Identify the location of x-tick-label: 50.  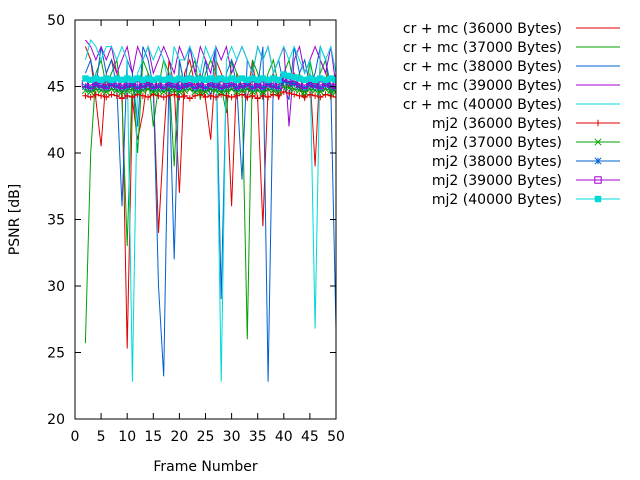
(336, 437).